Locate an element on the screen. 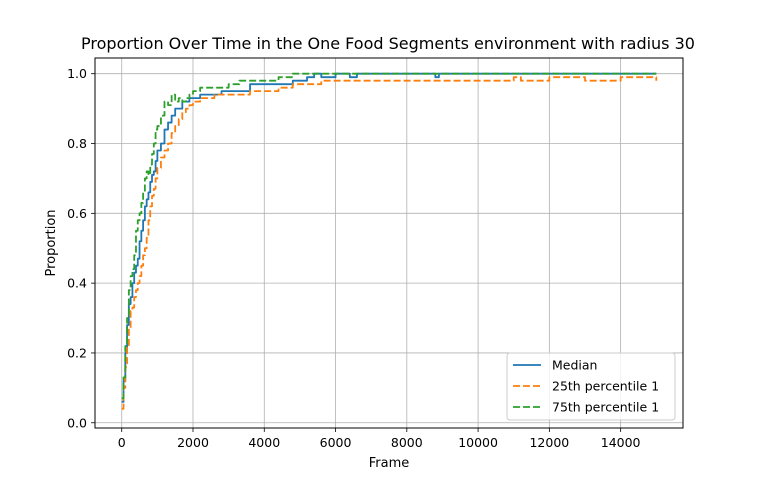 The height and width of the screenshot is (480, 758). y-tick-label: 0.4 is located at coordinates (77, 283).